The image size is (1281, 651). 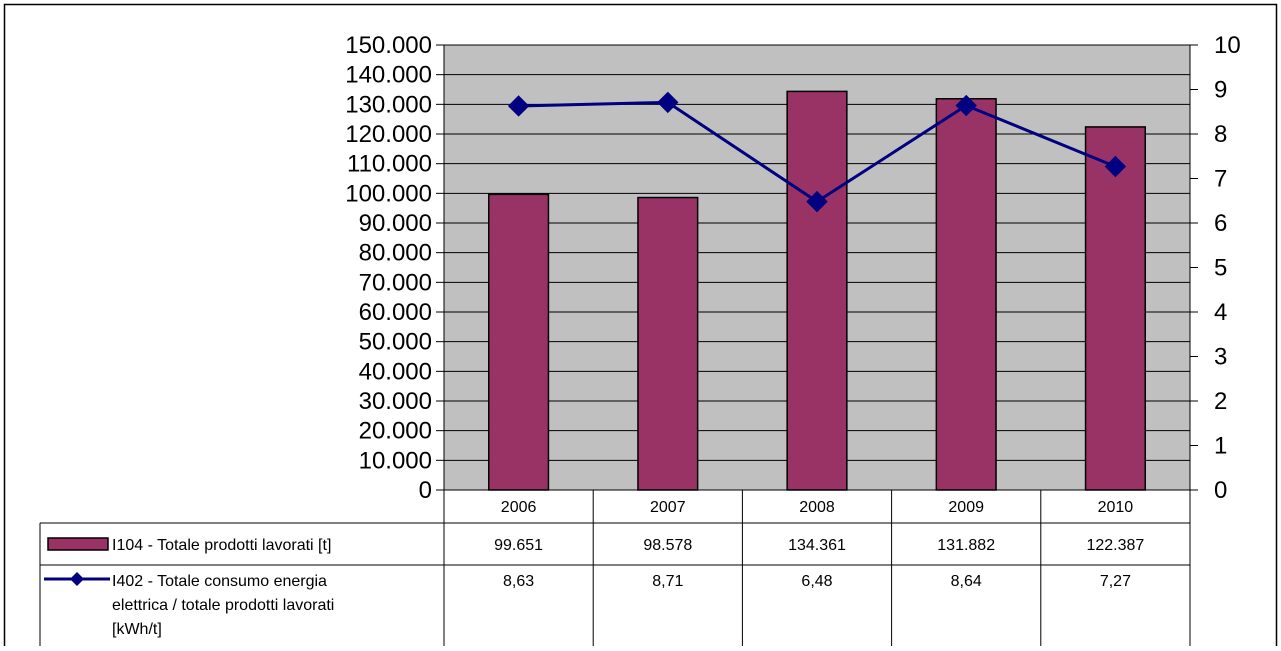 What do you see at coordinates (519, 342) in the screenshot?
I see `bar-2006` at bounding box center [519, 342].